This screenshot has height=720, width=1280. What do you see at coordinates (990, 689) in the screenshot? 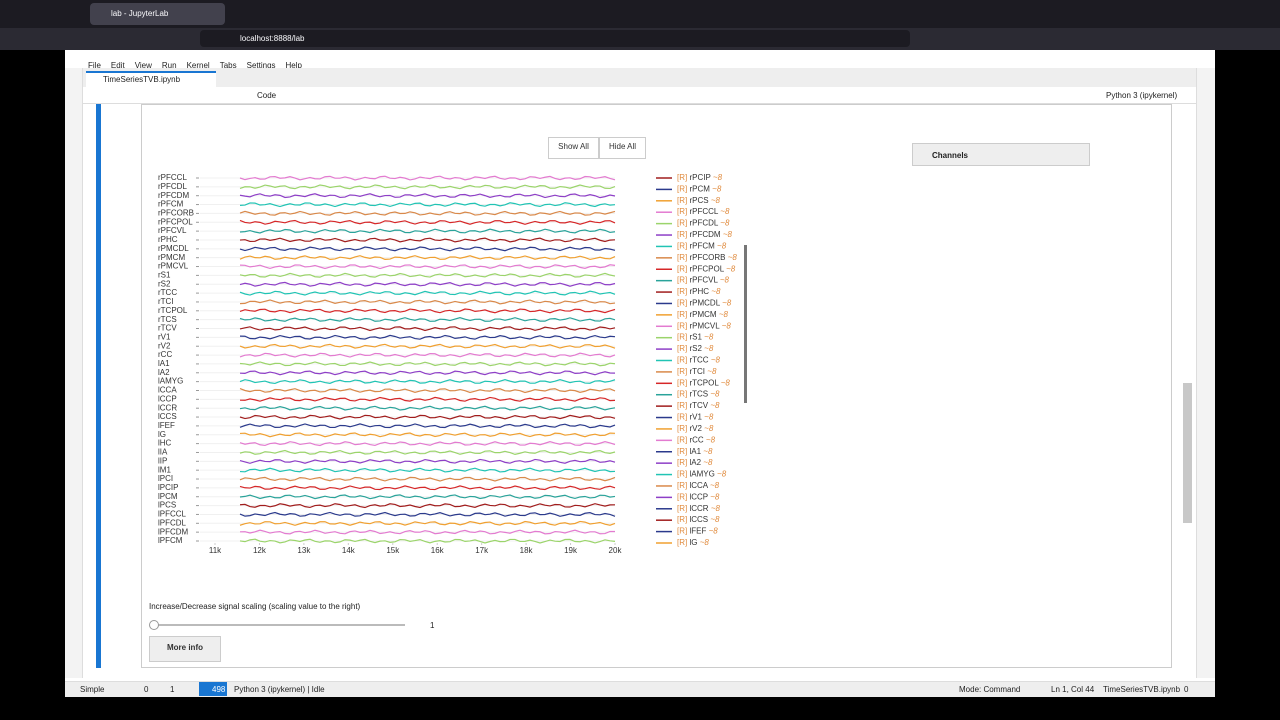
I see `mode: Mode: Command` at bounding box center [990, 689].